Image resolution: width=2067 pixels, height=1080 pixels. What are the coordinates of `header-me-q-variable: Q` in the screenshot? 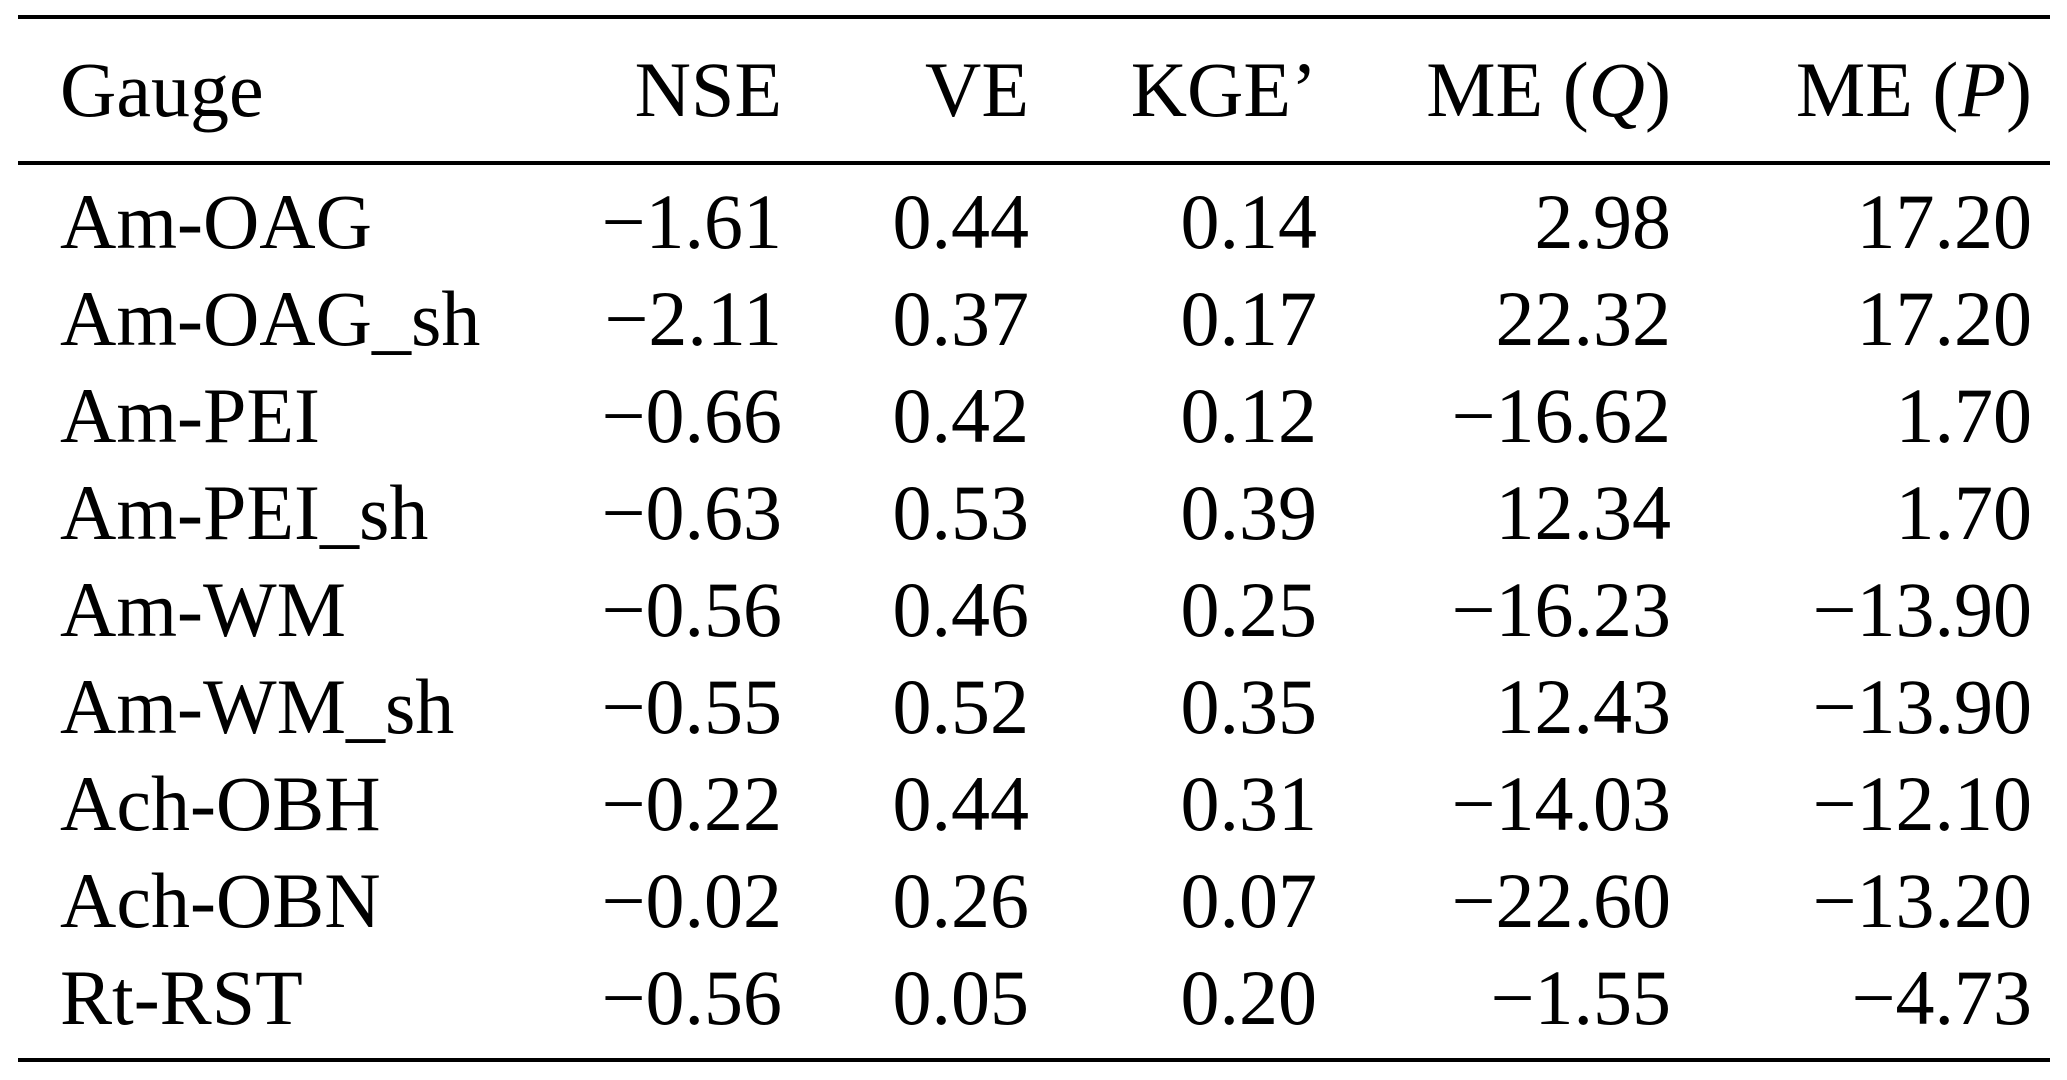 It's located at (1617, 89).